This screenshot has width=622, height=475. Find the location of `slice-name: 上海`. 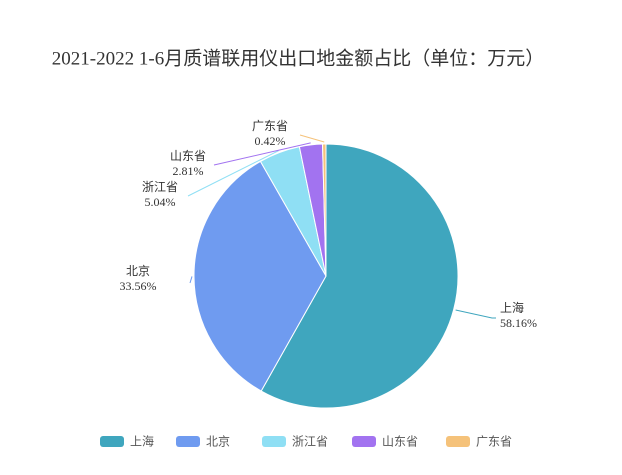

slice-name: 上海 is located at coordinates (512, 307).